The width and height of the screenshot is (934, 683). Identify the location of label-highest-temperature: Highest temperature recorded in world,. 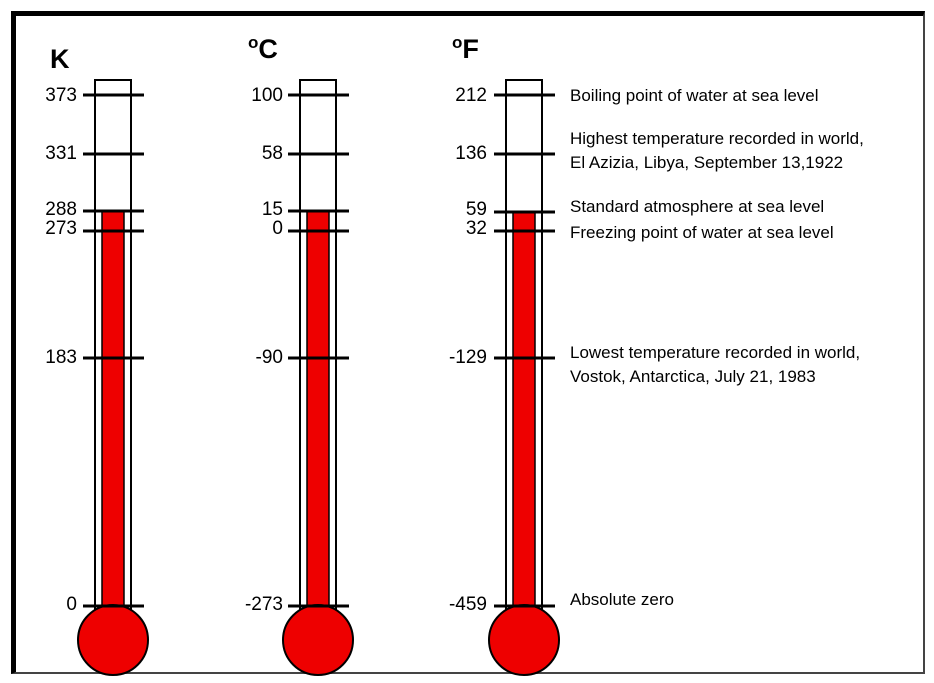
(717, 138).